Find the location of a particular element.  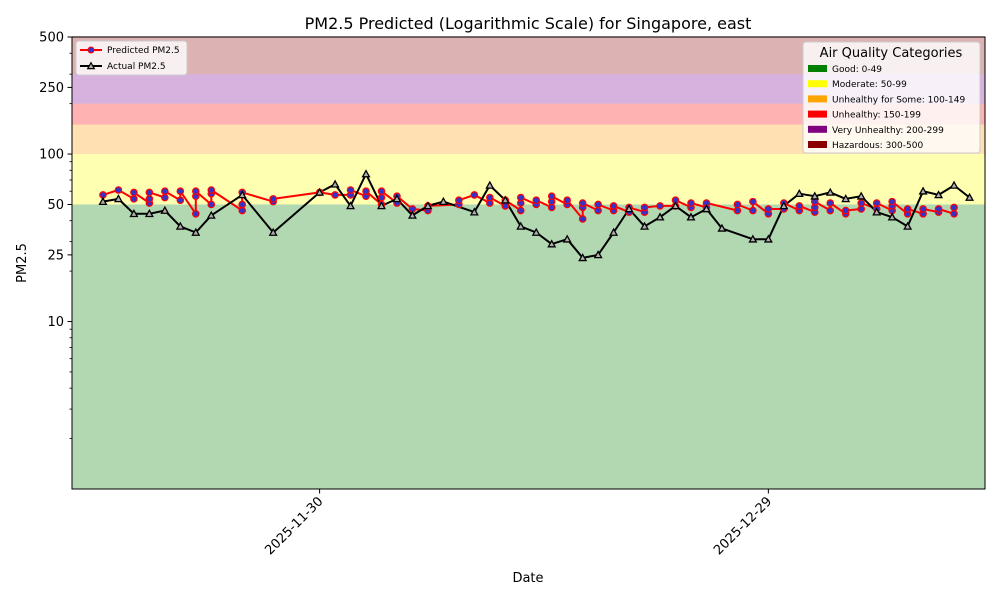

category-legend-box is located at coordinates (891, 97).